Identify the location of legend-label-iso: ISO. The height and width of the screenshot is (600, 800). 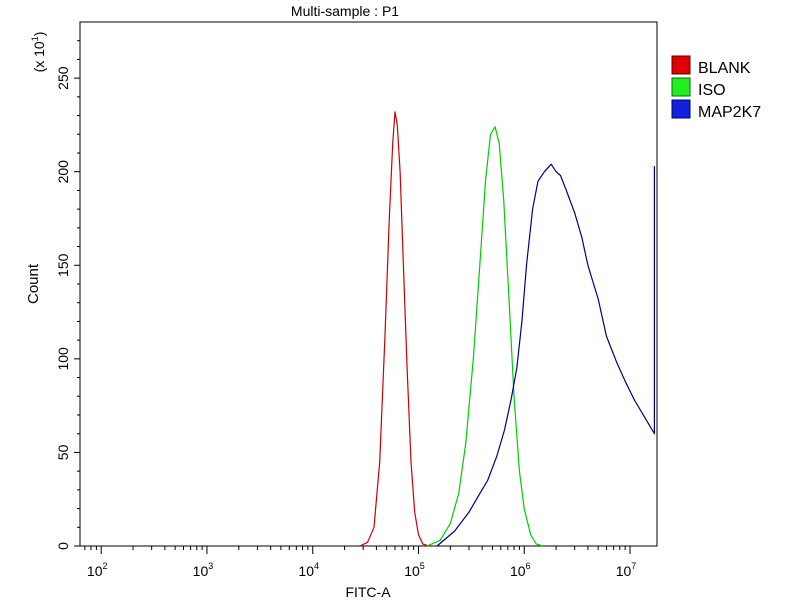
(712, 90).